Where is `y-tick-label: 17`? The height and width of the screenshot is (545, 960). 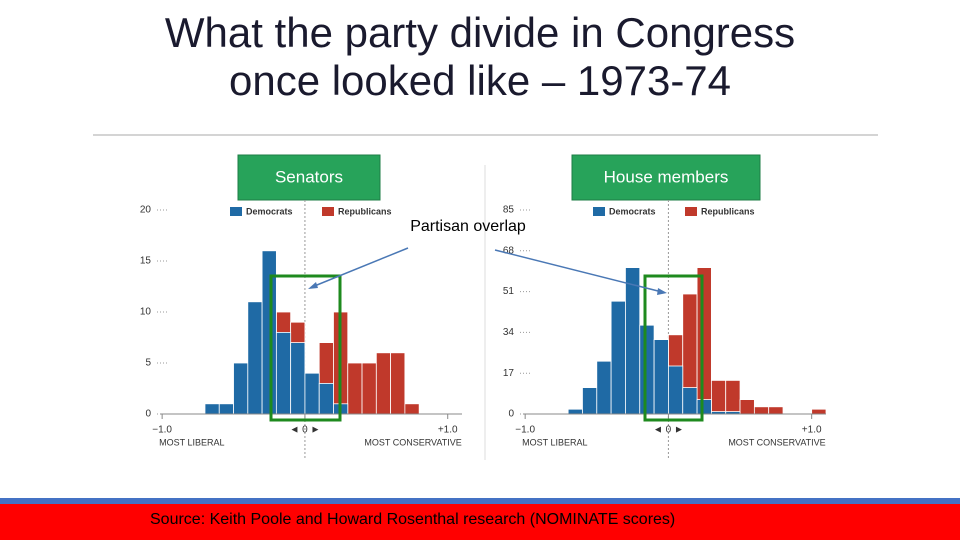 y-tick-label: 17 is located at coordinates (509, 373).